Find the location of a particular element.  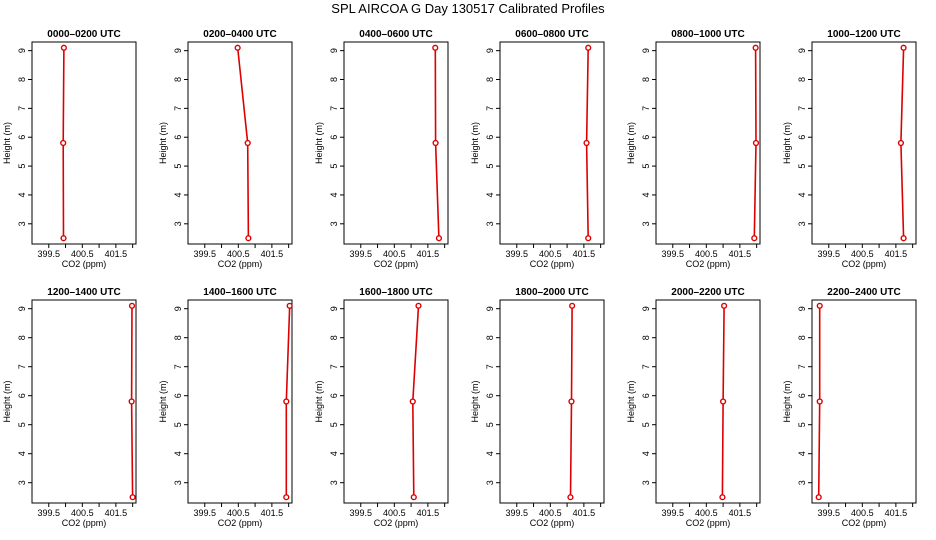

panel-title: 0800–1000 UTC is located at coordinates (707, 34).